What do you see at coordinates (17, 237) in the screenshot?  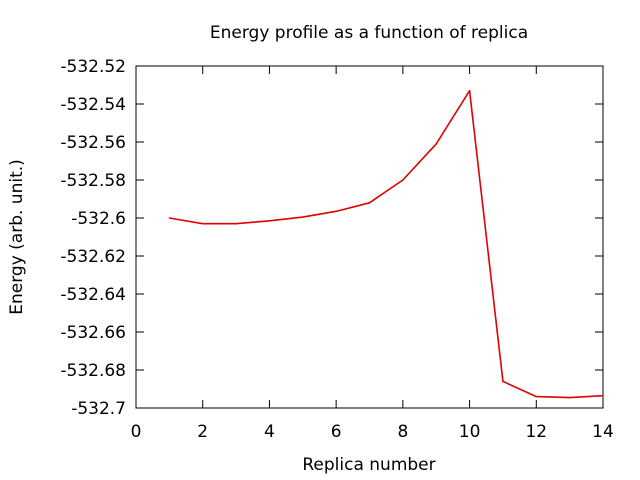 I see `y-axis-title: Energy (arb. unit.)` at bounding box center [17, 237].